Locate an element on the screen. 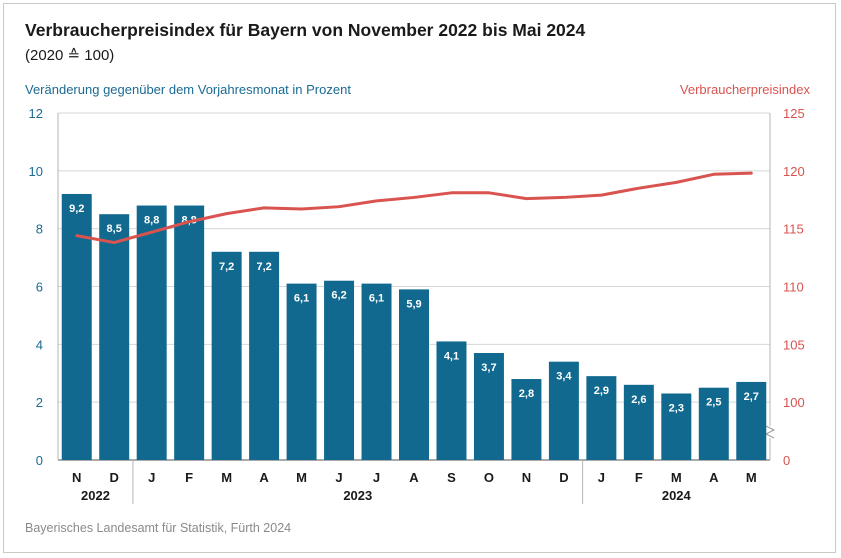 The image size is (841, 558). bar-value-label: 2,8 is located at coordinates (526, 394).